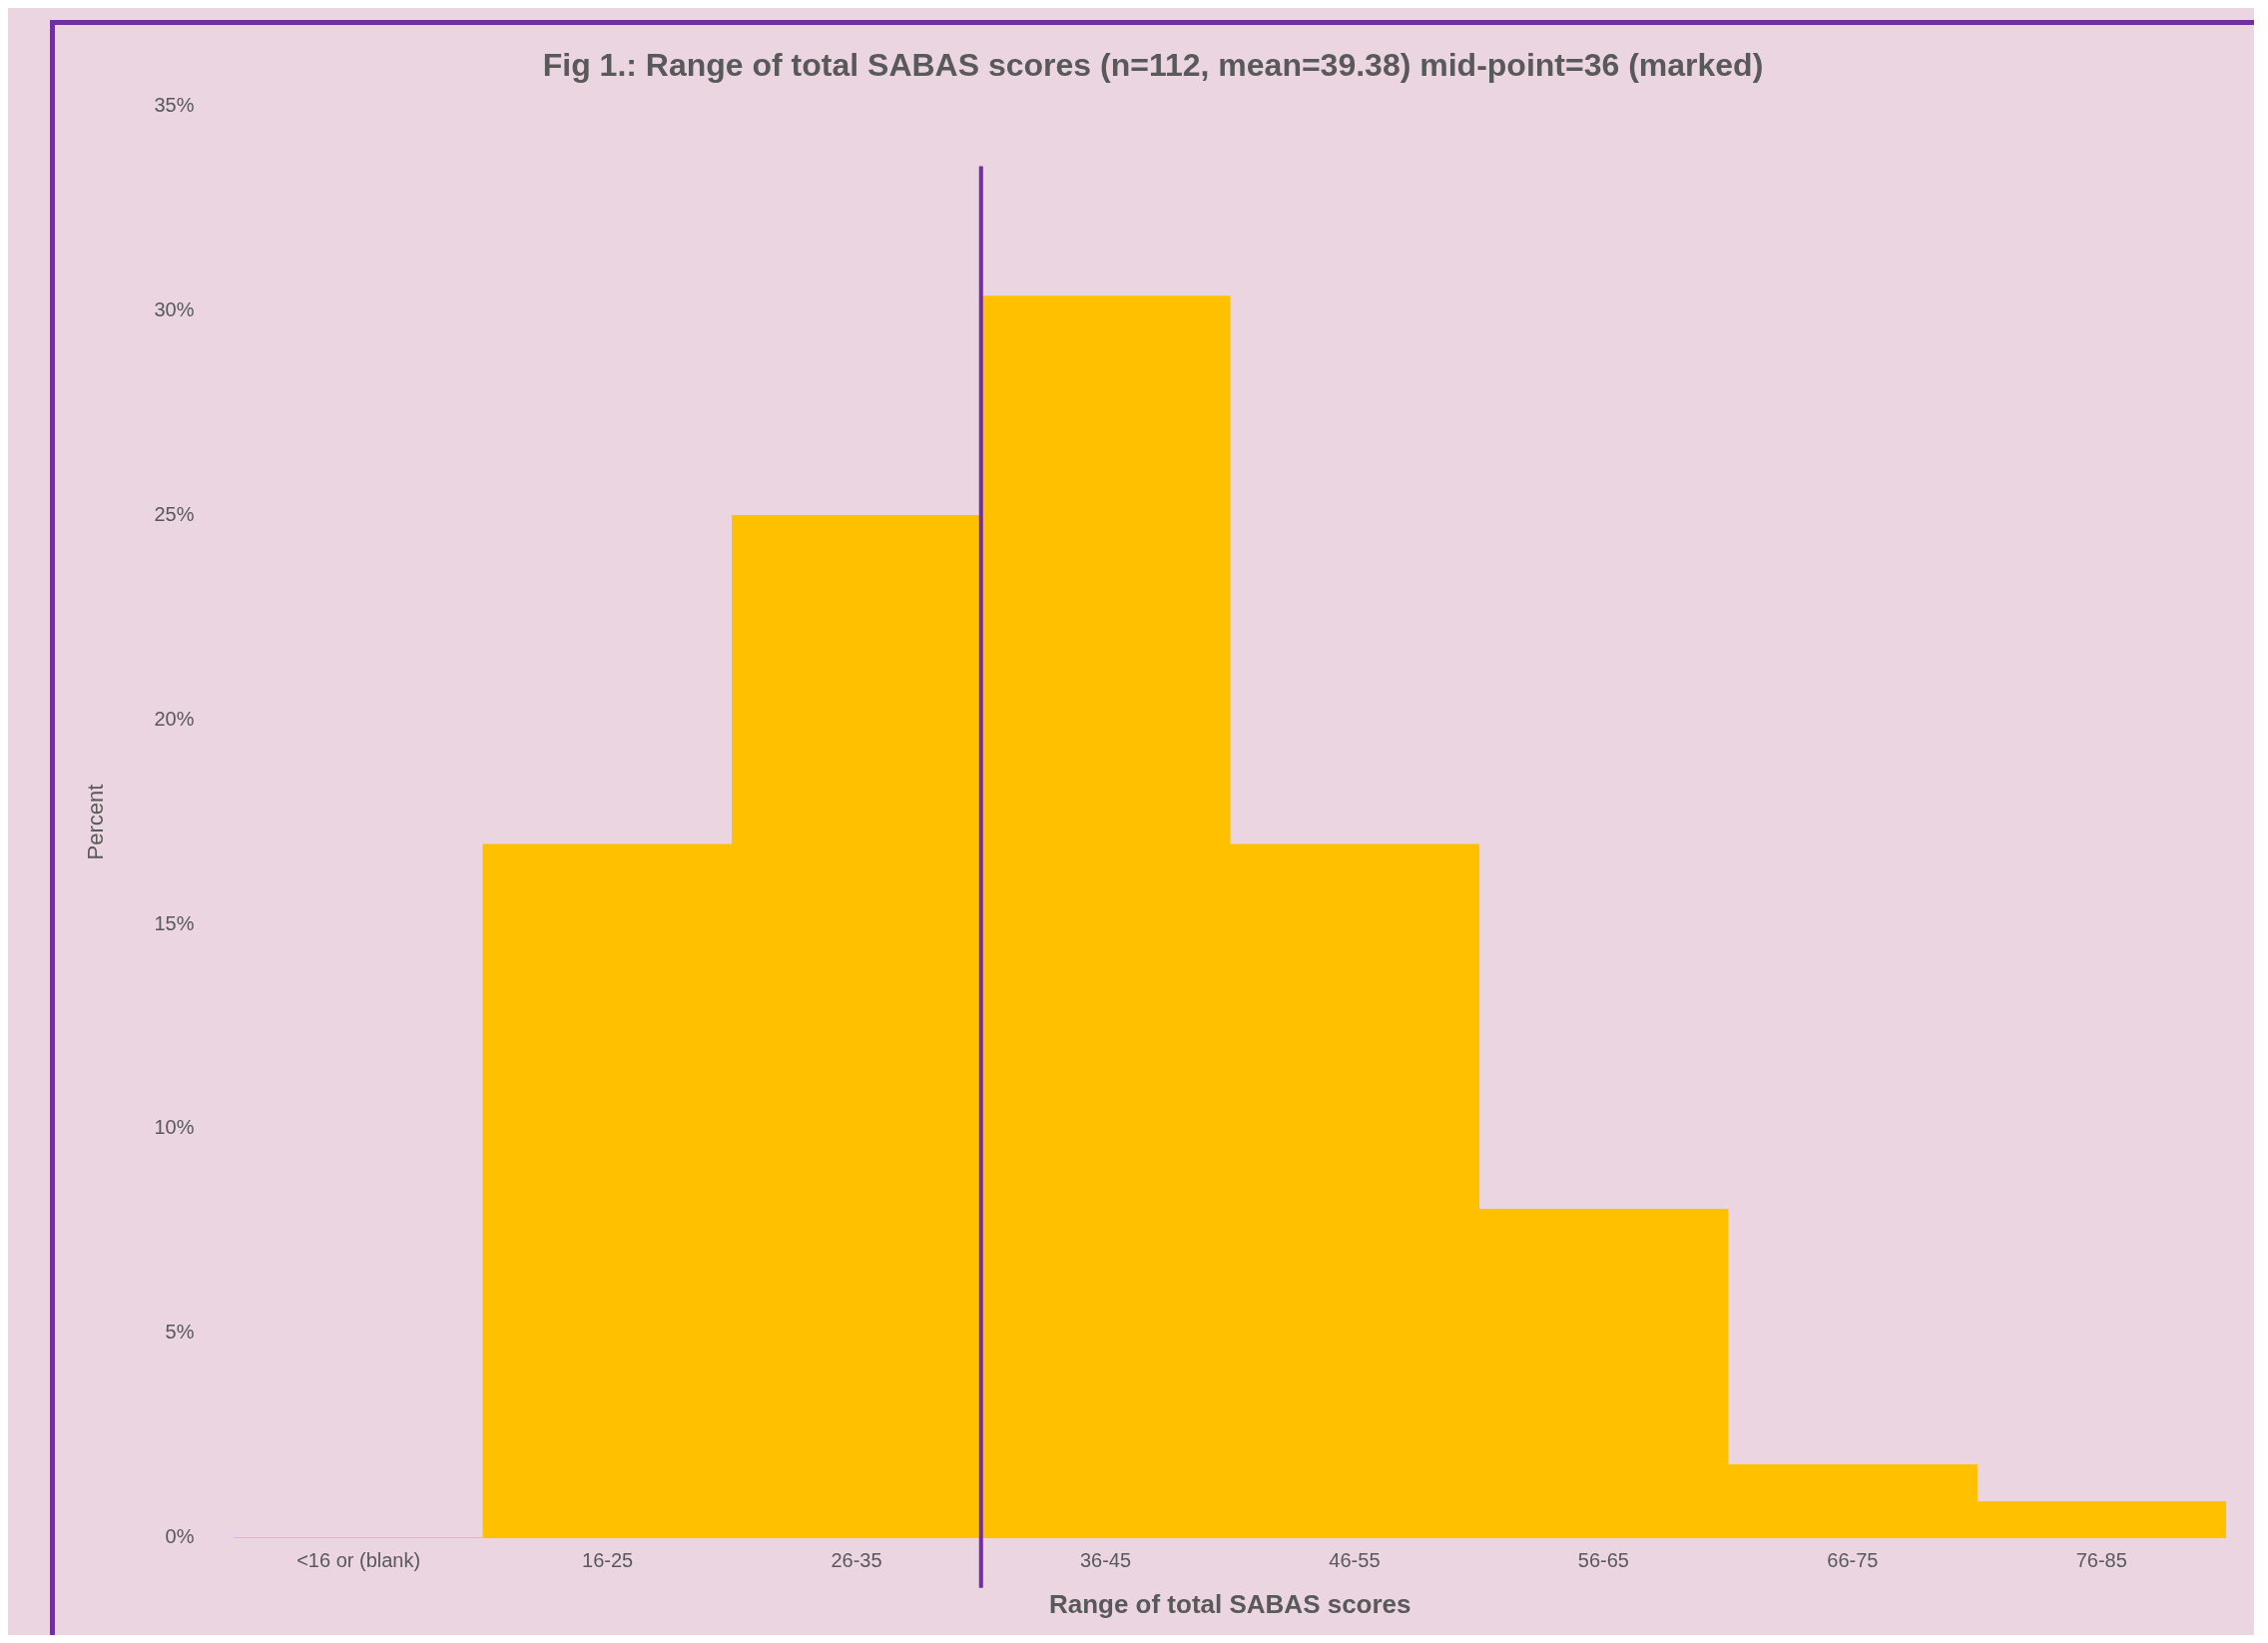 The image size is (2268, 1643). I want to click on y-tick-label: 10%, so click(174, 1127).